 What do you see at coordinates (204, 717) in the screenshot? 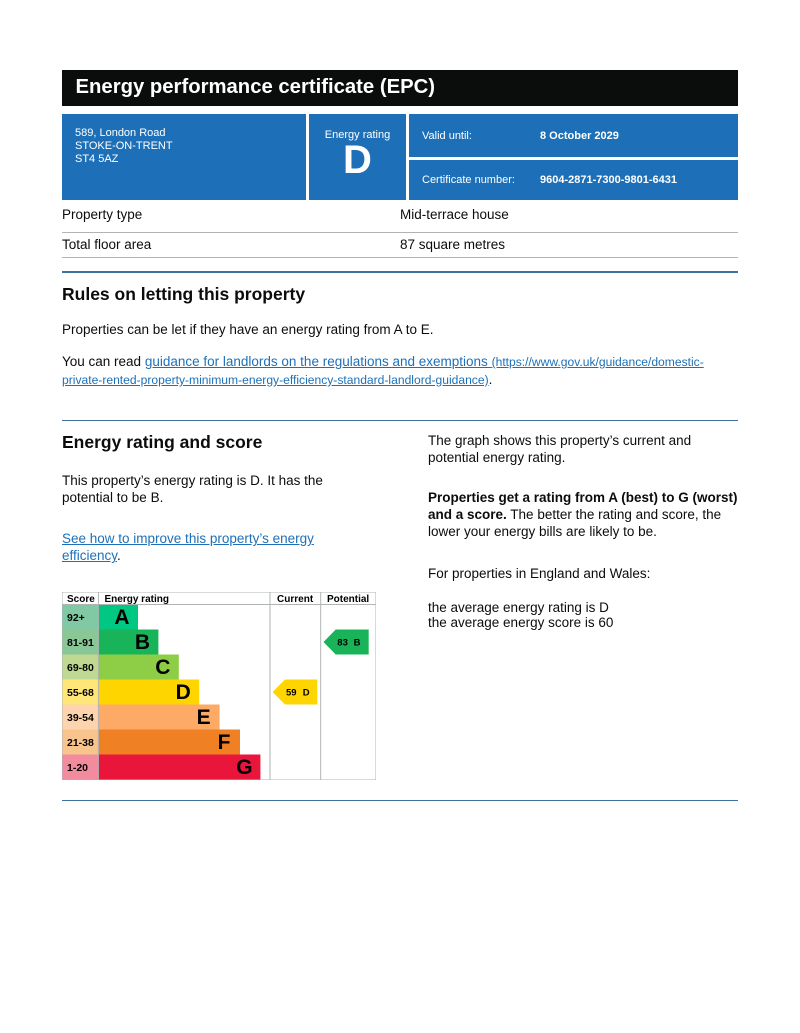
I see `svg-text: E` at bounding box center [204, 717].